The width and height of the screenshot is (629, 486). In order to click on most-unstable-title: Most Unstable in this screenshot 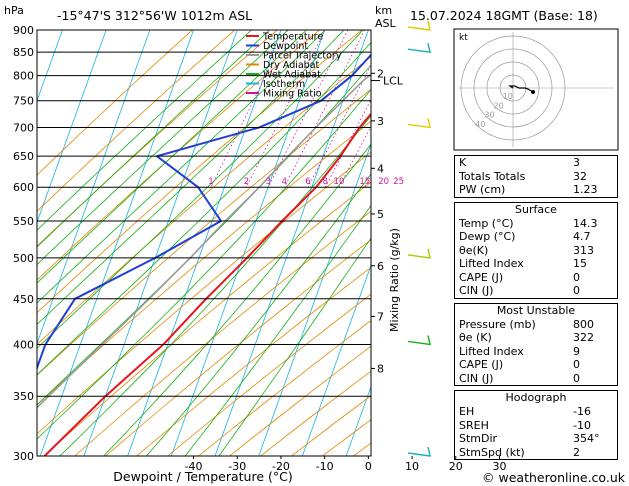, I will do `click(536, 310)`.